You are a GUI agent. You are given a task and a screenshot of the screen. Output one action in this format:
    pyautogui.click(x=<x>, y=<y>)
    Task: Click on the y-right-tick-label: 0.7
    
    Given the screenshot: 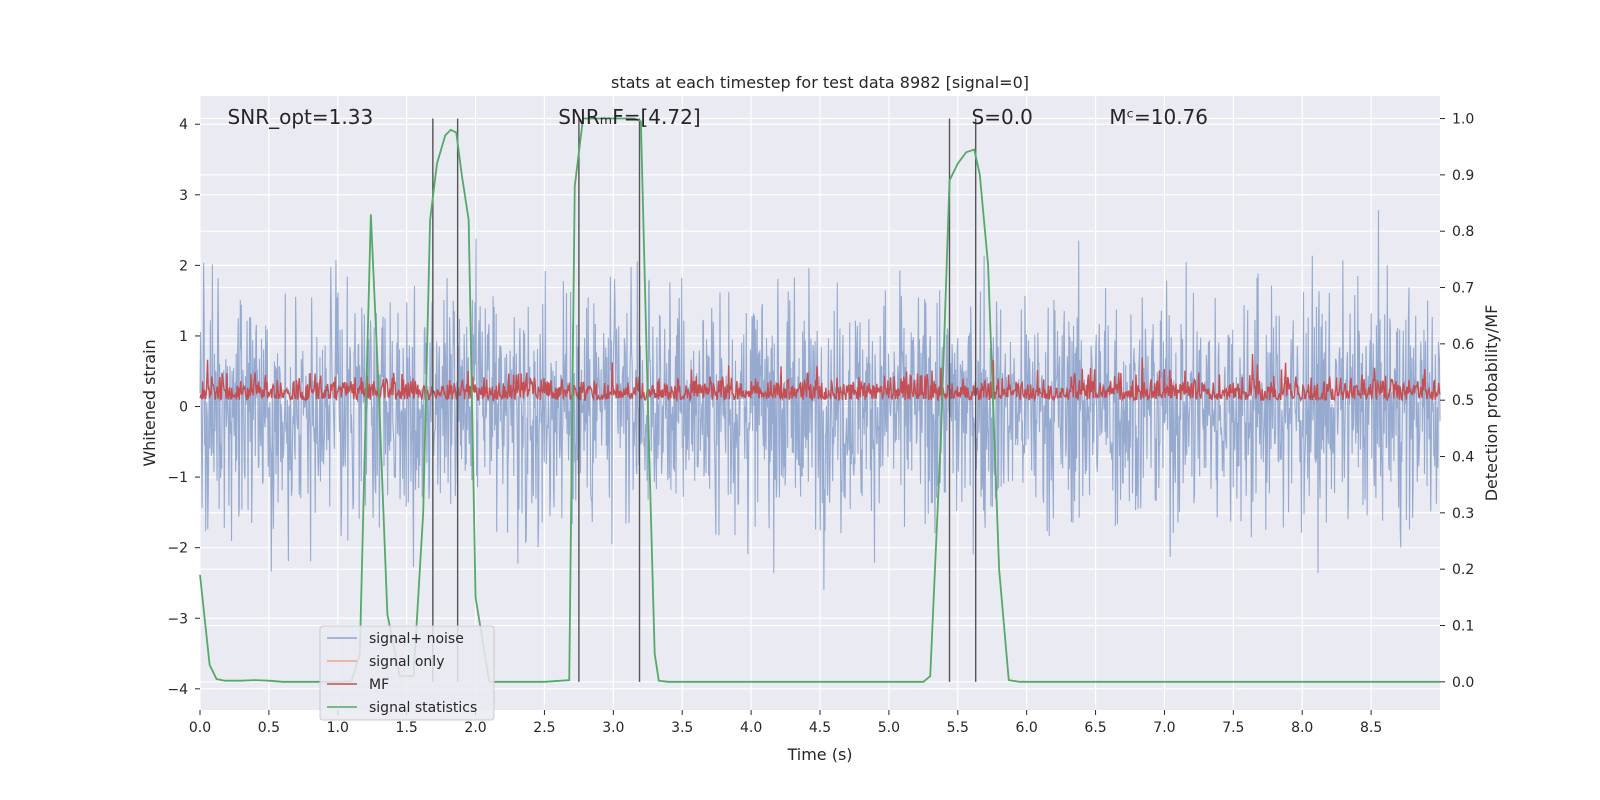 What is the action you would take?
    pyautogui.click(x=1463, y=289)
    